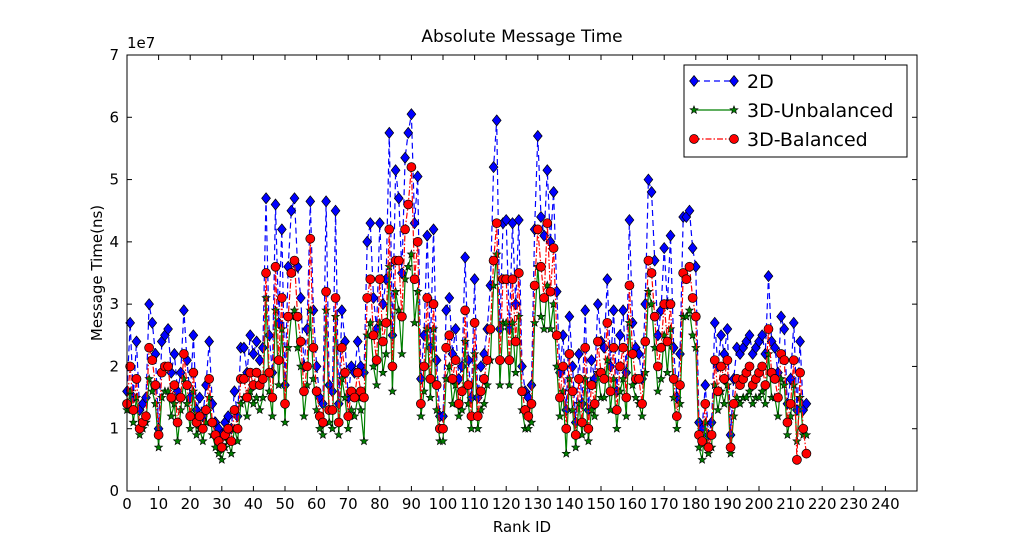  I want to click on x-axis-label: Rank ID, so click(522, 527).